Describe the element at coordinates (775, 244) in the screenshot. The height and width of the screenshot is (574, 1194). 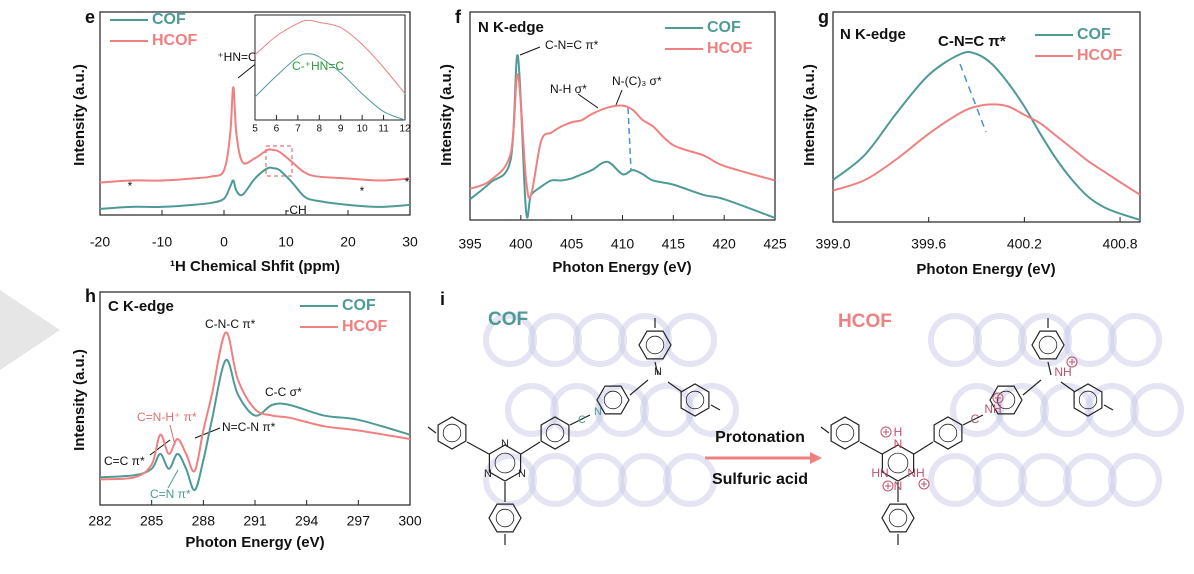
I see `x-tick-label: 425` at that location.